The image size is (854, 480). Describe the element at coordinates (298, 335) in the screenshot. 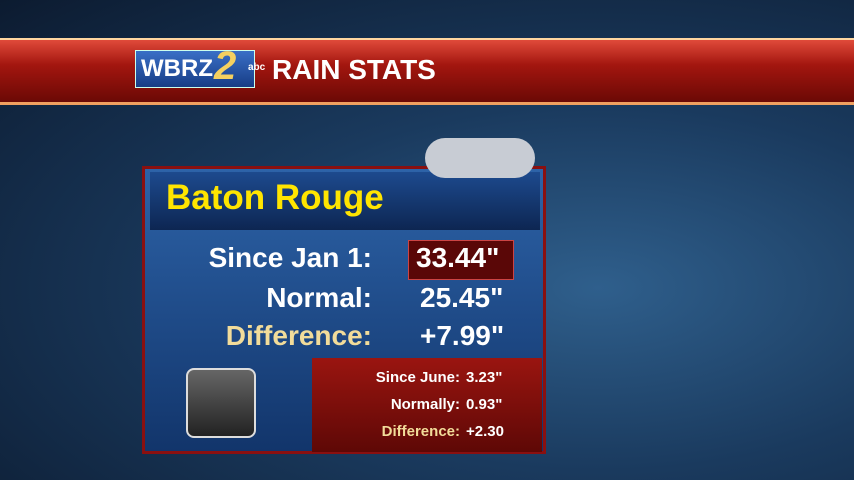

I see `row-label: Difference:` at that location.